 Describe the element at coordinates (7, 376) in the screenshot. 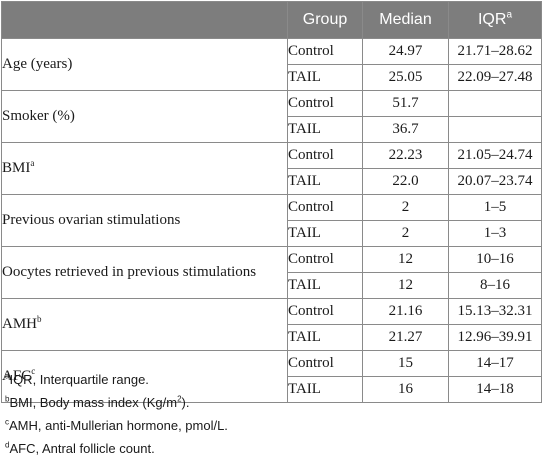

I see `footnote-mark: a` at that location.